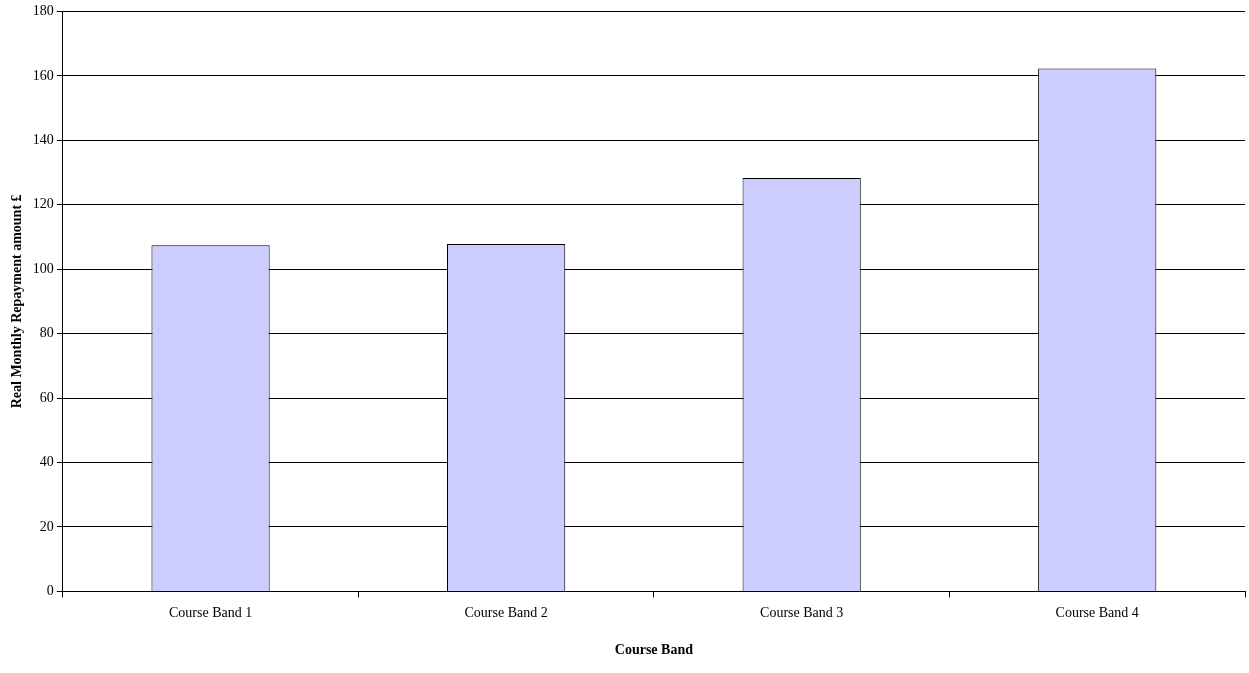  Describe the element at coordinates (46, 526) in the screenshot. I see `y-tick-label: 20` at that location.